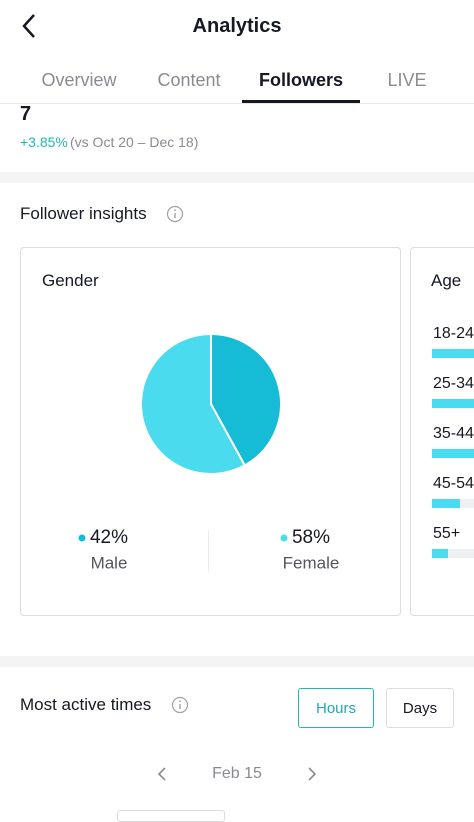 The height and width of the screenshot is (822, 474). What do you see at coordinates (453, 483) in the screenshot?
I see `age-label: 45-54` at bounding box center [453, 483].